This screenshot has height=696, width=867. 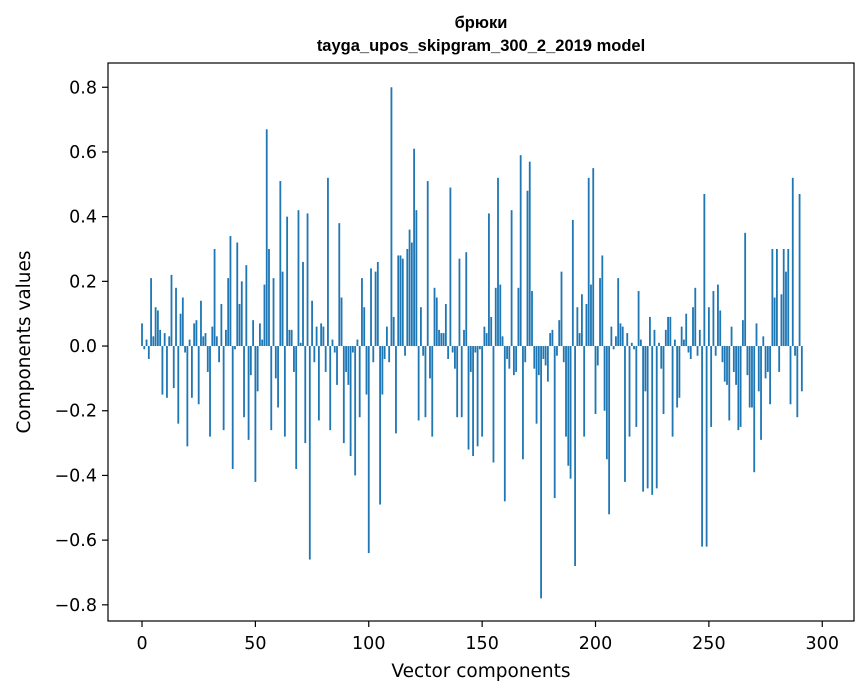 What do you see at coordinates (255, 644) in the screenshot?
I see `x-tick-label: 50` at bounding box center [255, 644].